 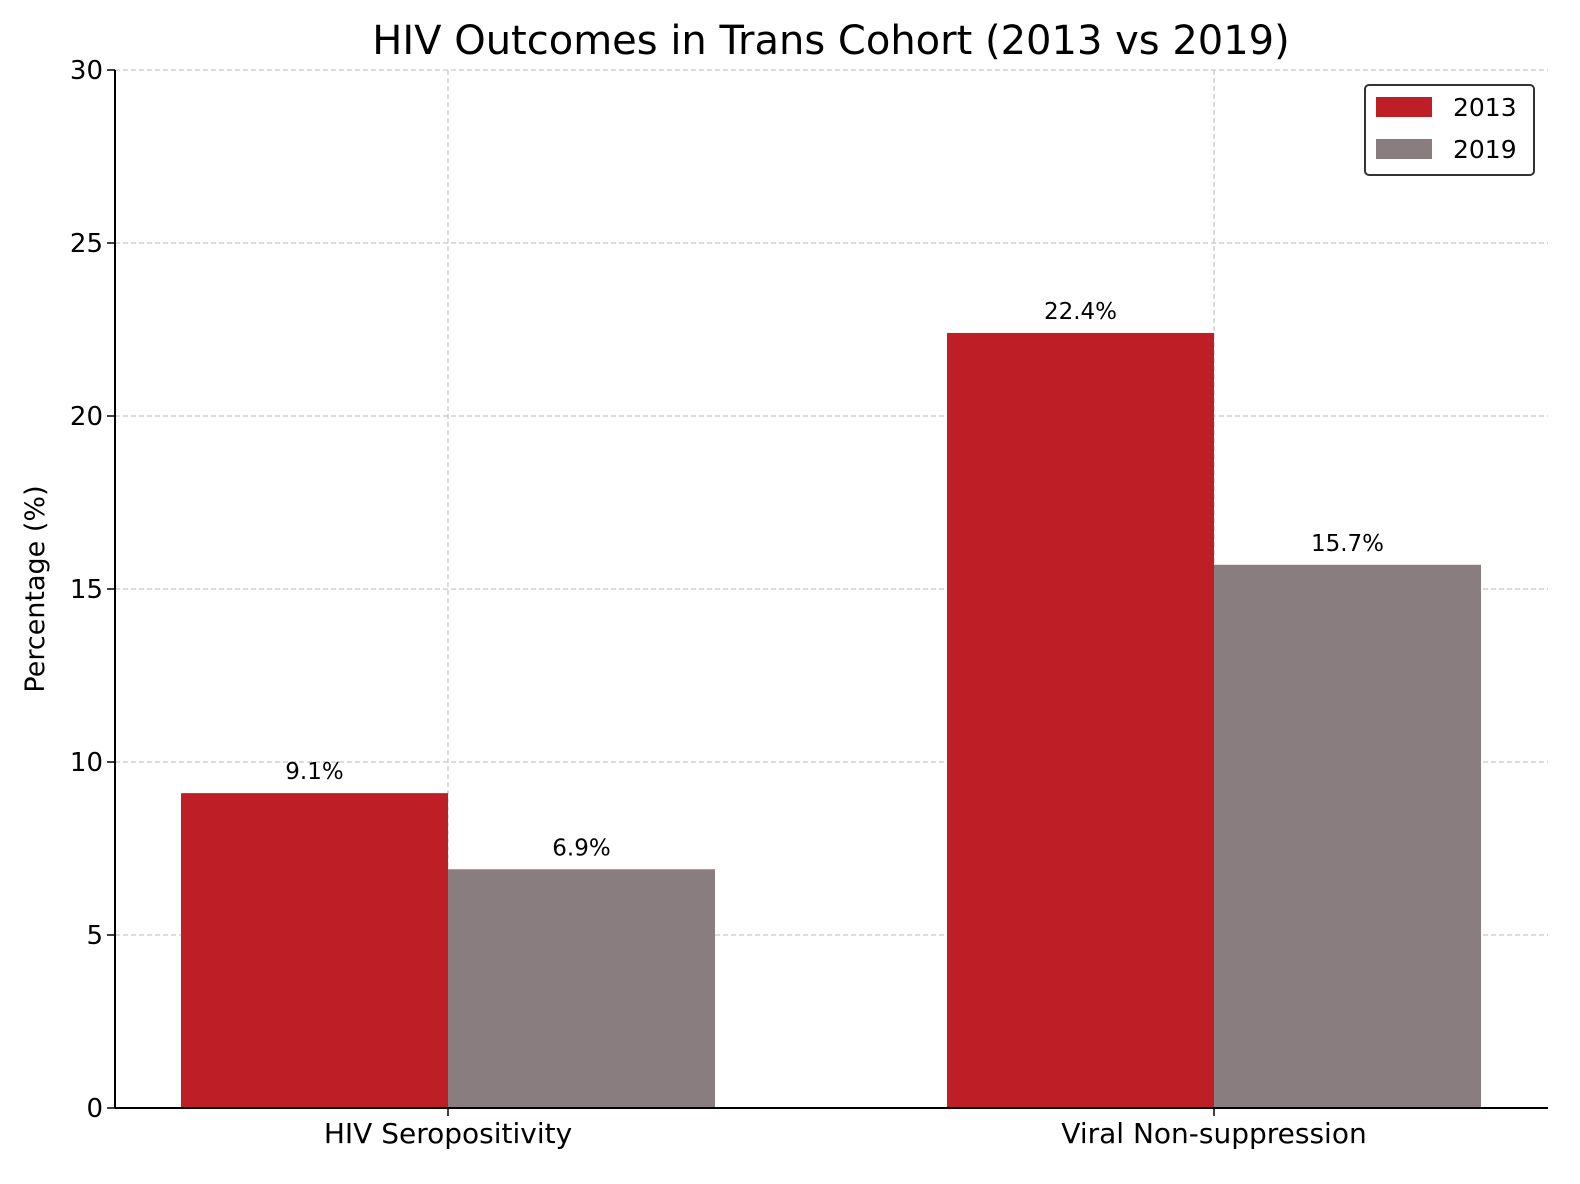 What do you see at coordinates (94, 1109) in the screenshot?
I see `y-tick-label: 0` at bounding box center [94, 1109].